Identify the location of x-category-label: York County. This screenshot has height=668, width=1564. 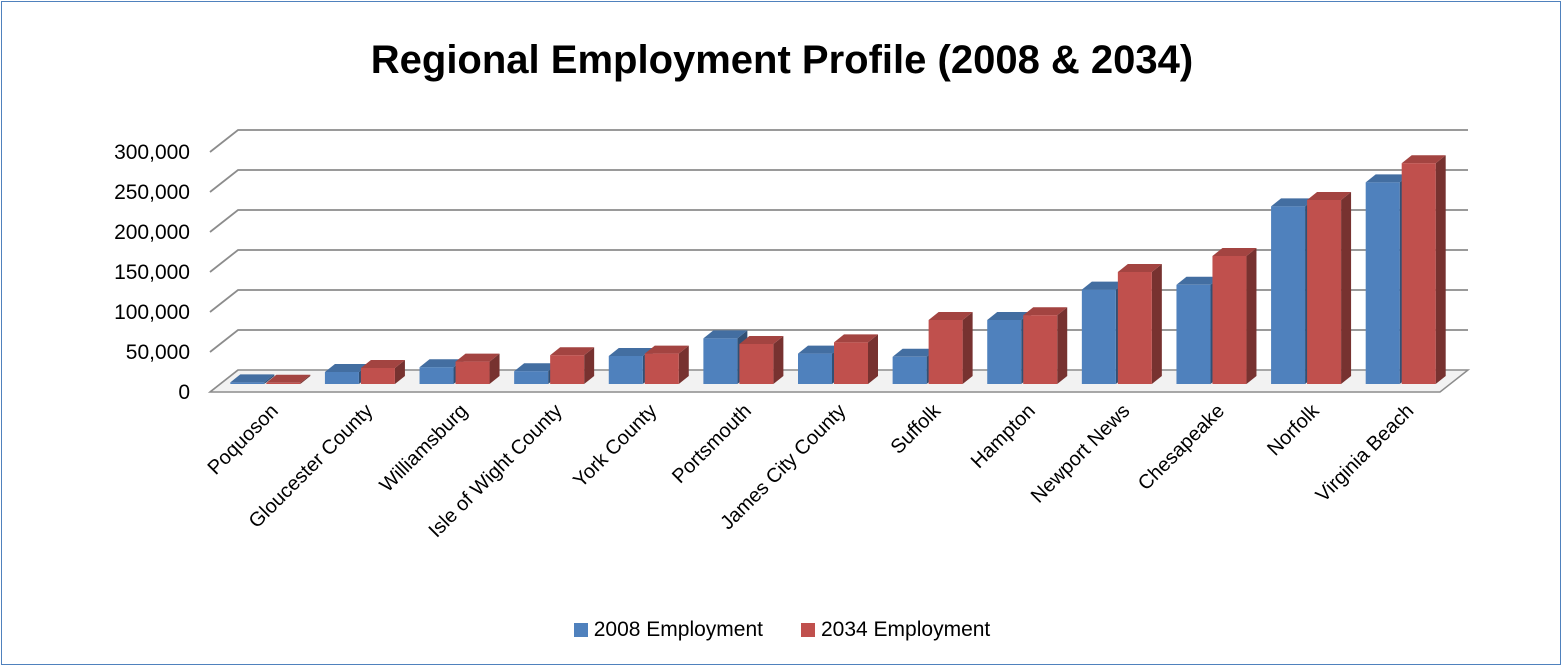
(615, 446).